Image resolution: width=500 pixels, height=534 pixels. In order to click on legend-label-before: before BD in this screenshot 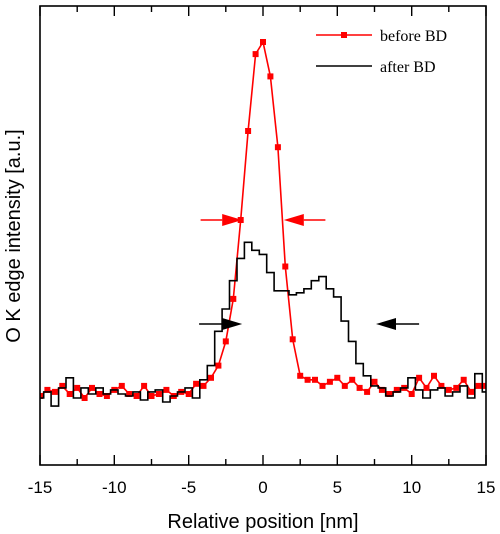, I will do `click(413, 36)`.